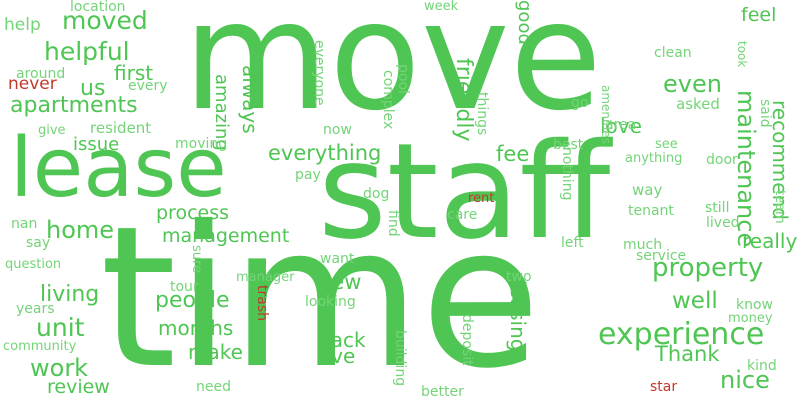 This screenshot has height=400, width=800. Describe the element at coordinates (651, 211) in the screenshot. I see `cloud-word-tenant: tenant` at that location.